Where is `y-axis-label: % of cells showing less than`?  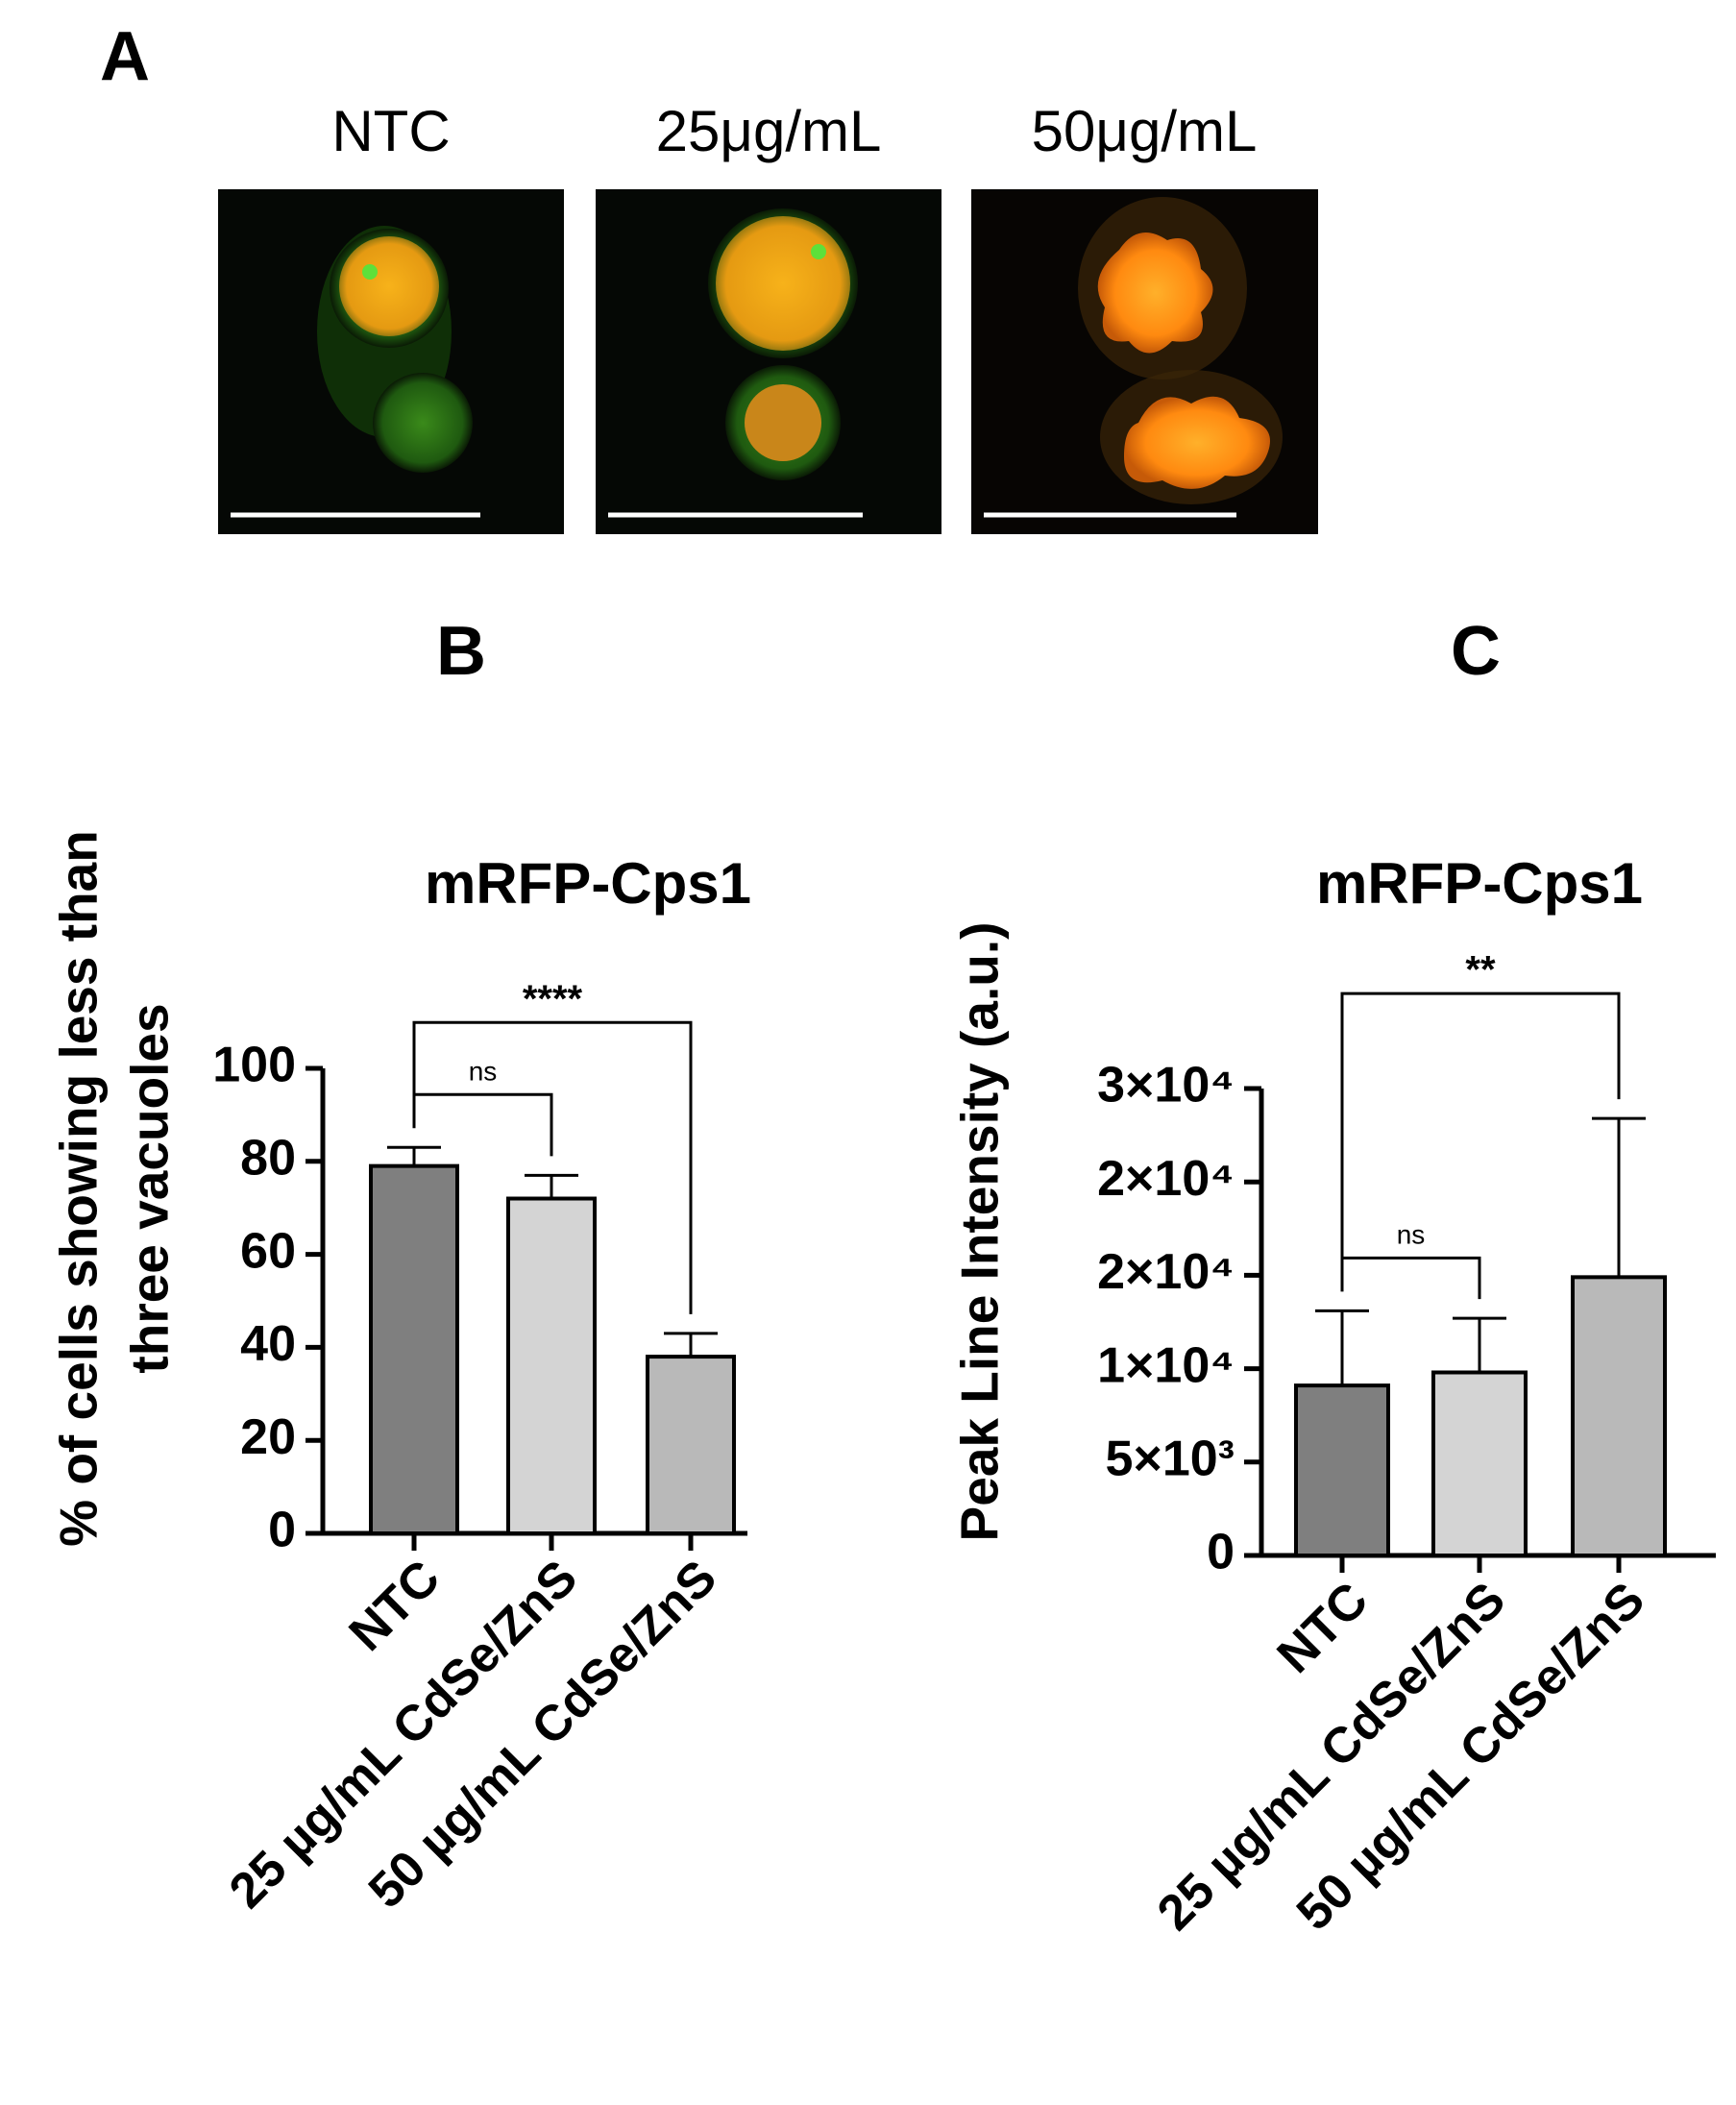 y-axis-label: % of cells showing less than is located at coordinates (79, 1188).